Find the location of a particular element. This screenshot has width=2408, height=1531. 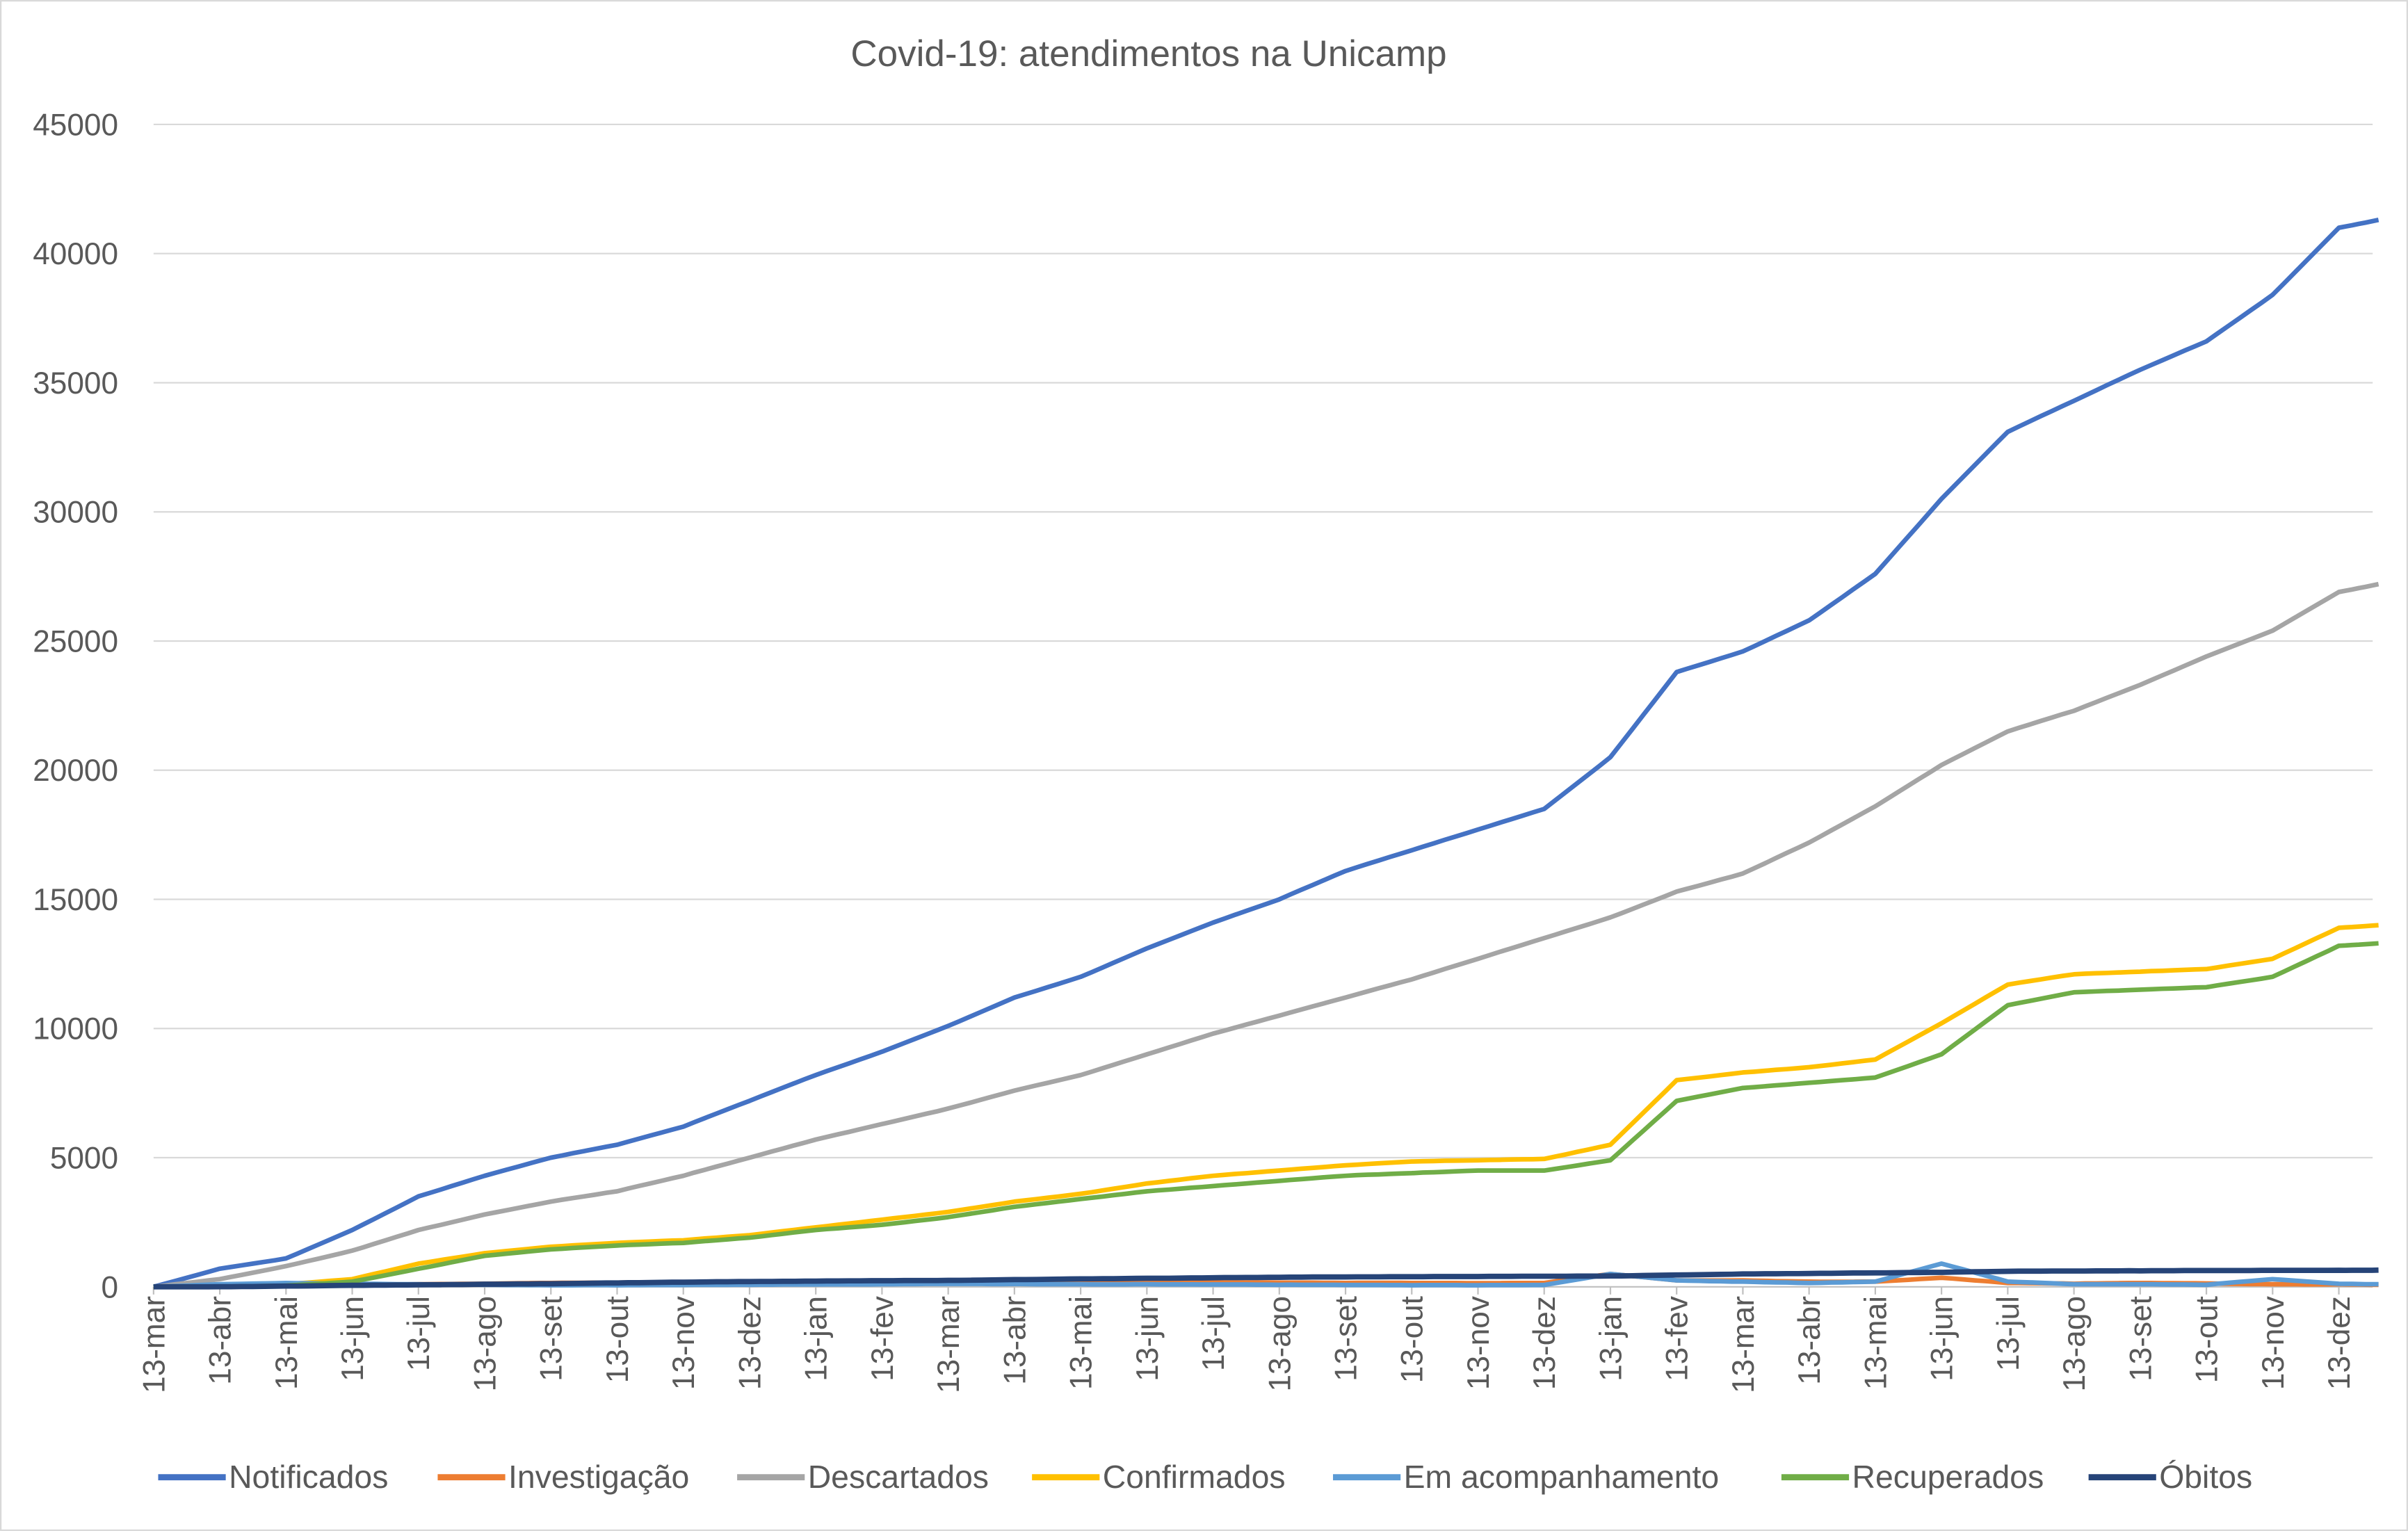

y-tick-label: 20000 is located at coordinates (76, 771).